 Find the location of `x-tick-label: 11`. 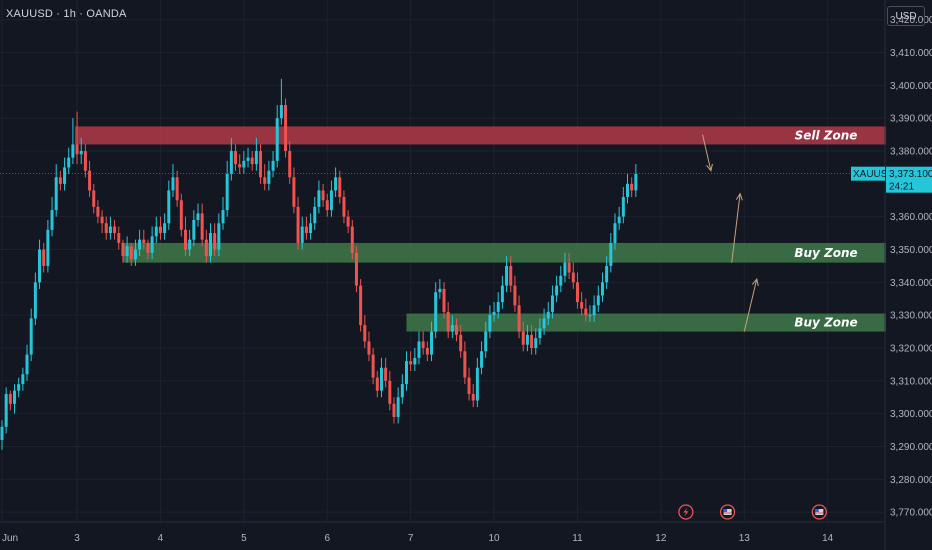

x-tick-label: 11 is located at coordinates (577, 538).